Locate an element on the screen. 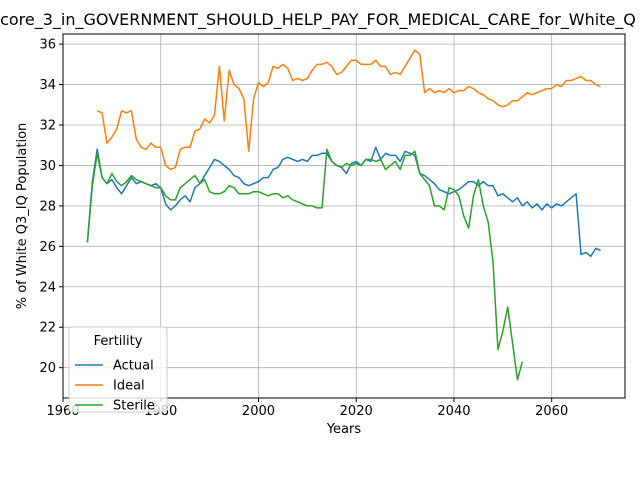 This screenshot has height=480, width=640. legend: Fertility Actual Ideal Sterile is located at coordinates (118, 370).